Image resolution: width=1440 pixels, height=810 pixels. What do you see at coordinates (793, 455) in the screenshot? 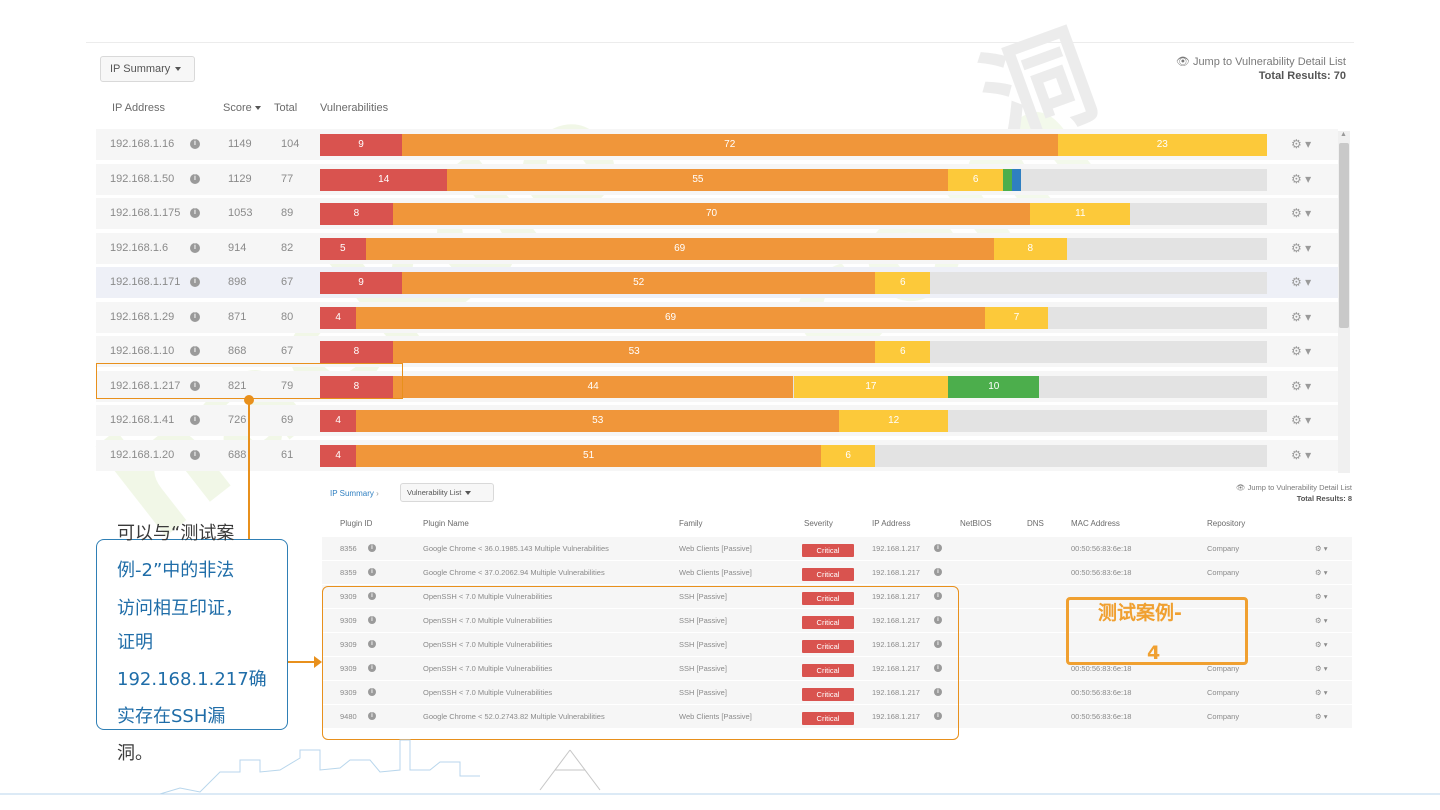
I see `vuln-bar: 4 51 6` at bounding box center [793, 455].